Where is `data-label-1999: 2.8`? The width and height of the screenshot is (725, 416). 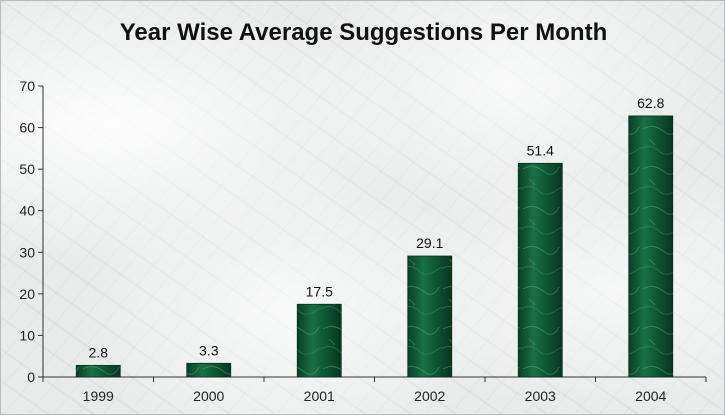 data-label-1999: 2.8 is located at coordinates (99, 352).